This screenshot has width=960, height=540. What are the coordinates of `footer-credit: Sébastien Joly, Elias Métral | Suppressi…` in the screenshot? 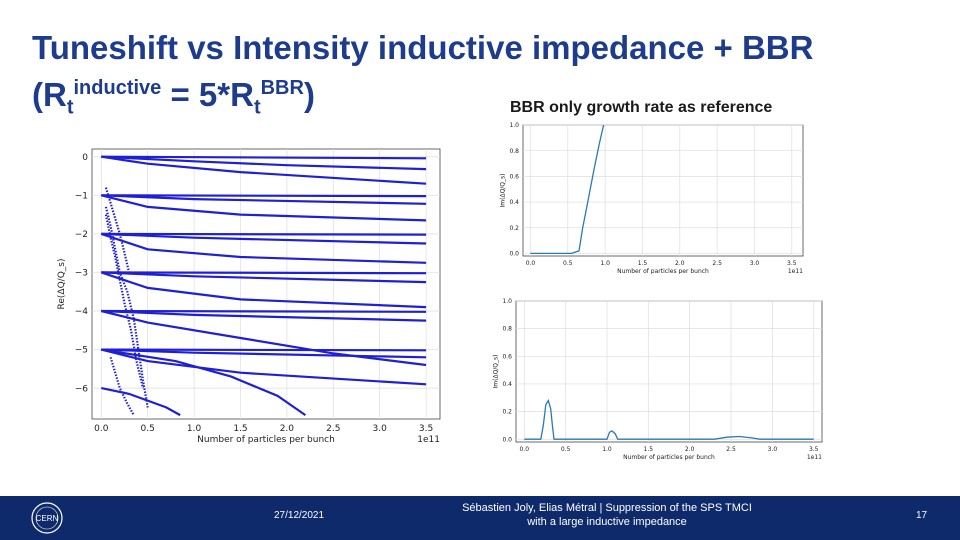 It's located at (607, 515).